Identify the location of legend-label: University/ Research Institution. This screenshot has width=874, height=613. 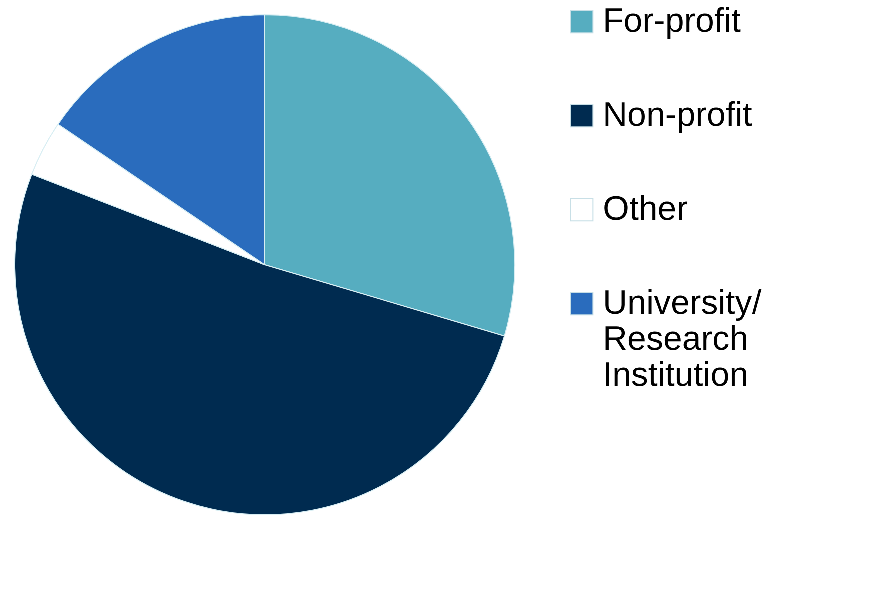
(682, 339).